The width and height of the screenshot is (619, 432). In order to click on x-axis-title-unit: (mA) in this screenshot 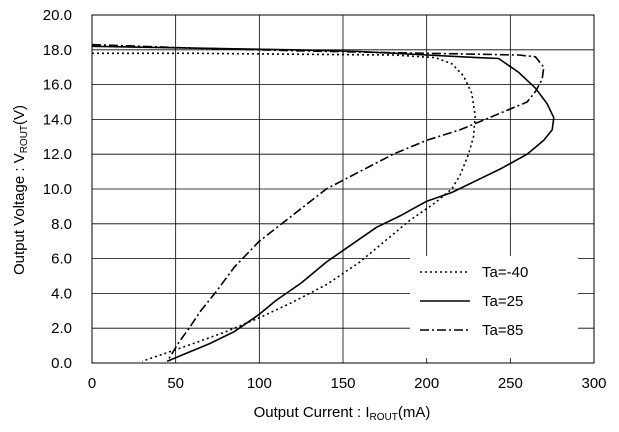, I will do `click(414, 412)`.